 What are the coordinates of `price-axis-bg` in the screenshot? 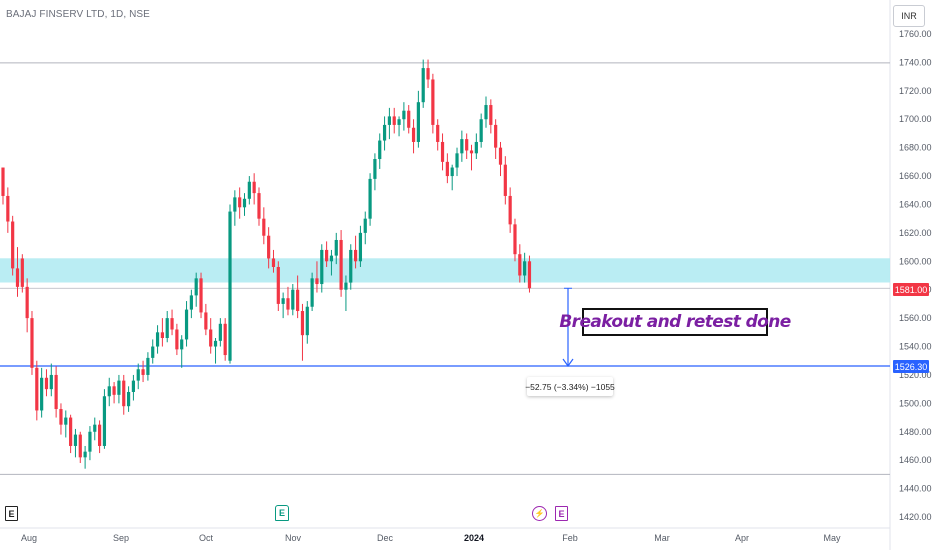 It's located at (911, 275).